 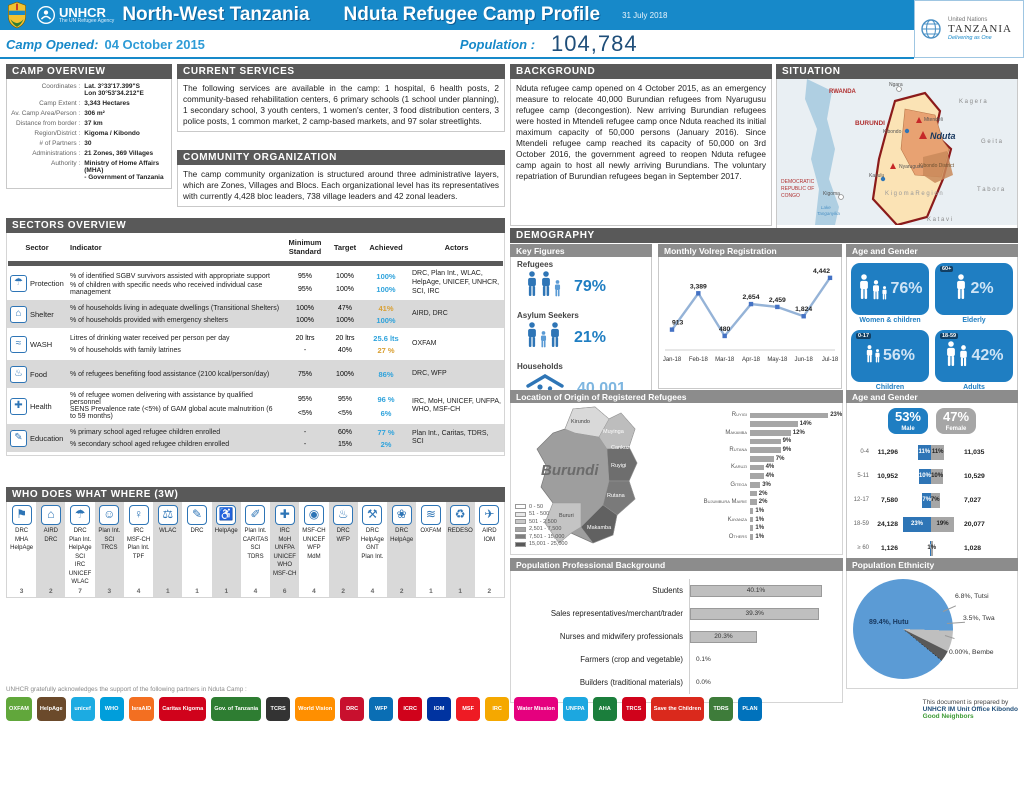 I want to click on svg-text: Feb-18, so click(x=699, y=360).